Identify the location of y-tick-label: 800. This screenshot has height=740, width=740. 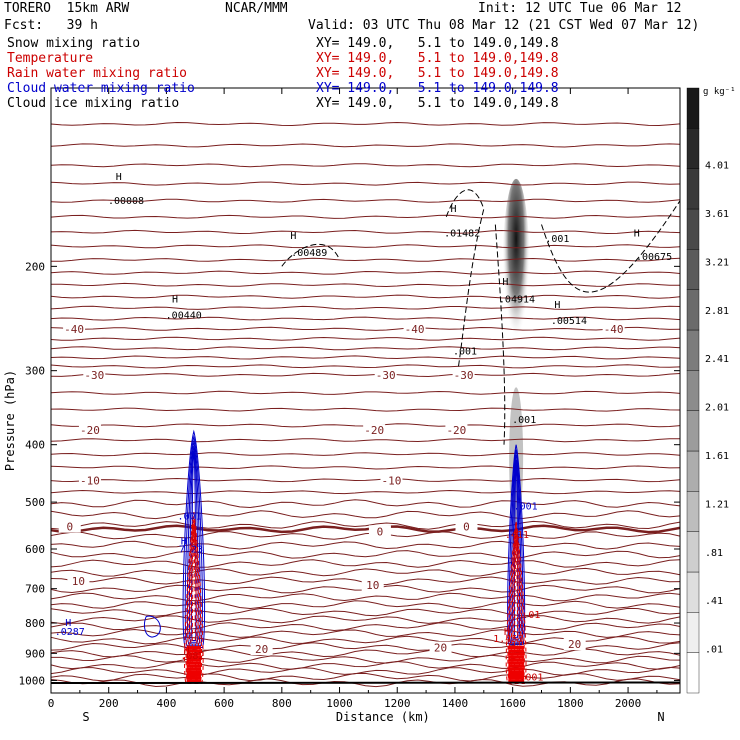
(35, 623).